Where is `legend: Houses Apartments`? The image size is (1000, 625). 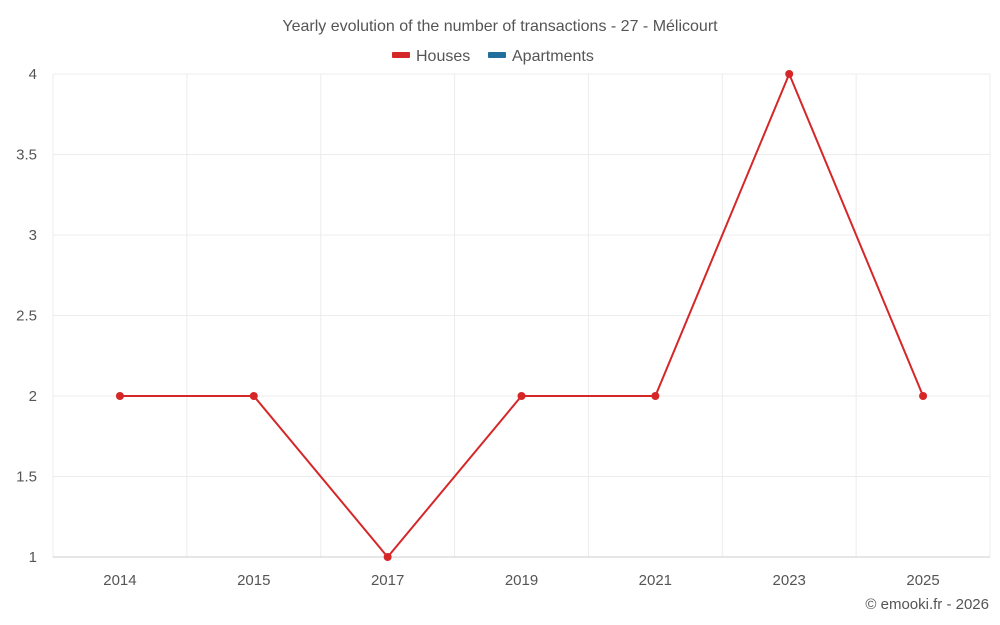 legend: Houses Apartments is located at coordinates (493, 56).